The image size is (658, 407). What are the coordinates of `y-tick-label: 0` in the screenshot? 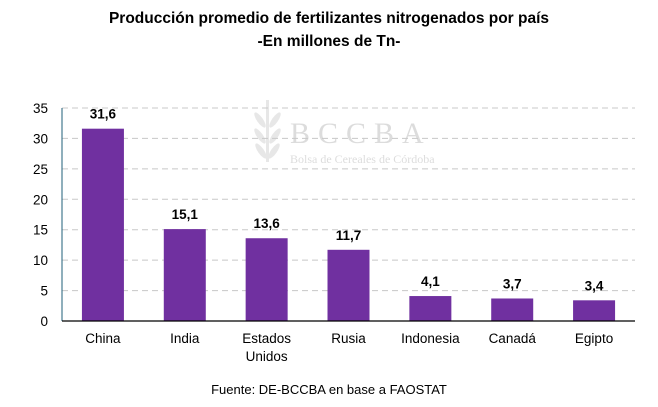 It's located at (44, 321).